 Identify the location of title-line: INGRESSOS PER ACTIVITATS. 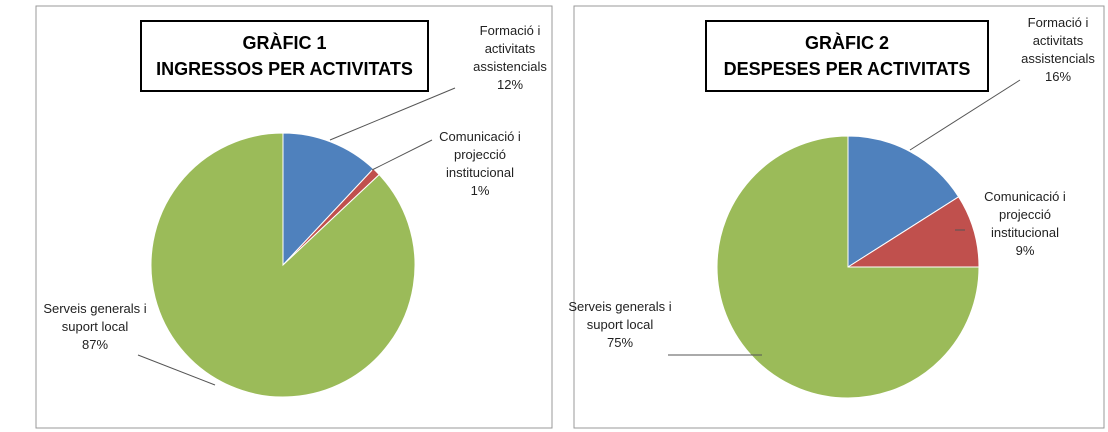
(284, 69).